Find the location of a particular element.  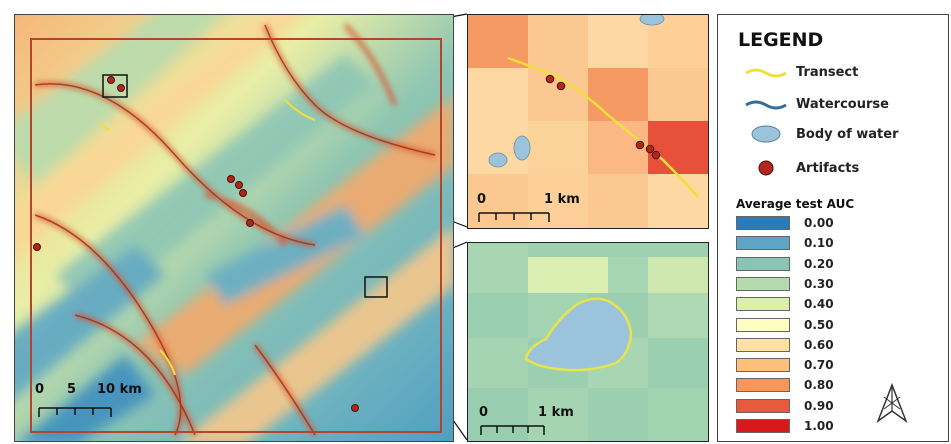

legend-label-artifacts: Artifacts is located at coordinates (828, 168).